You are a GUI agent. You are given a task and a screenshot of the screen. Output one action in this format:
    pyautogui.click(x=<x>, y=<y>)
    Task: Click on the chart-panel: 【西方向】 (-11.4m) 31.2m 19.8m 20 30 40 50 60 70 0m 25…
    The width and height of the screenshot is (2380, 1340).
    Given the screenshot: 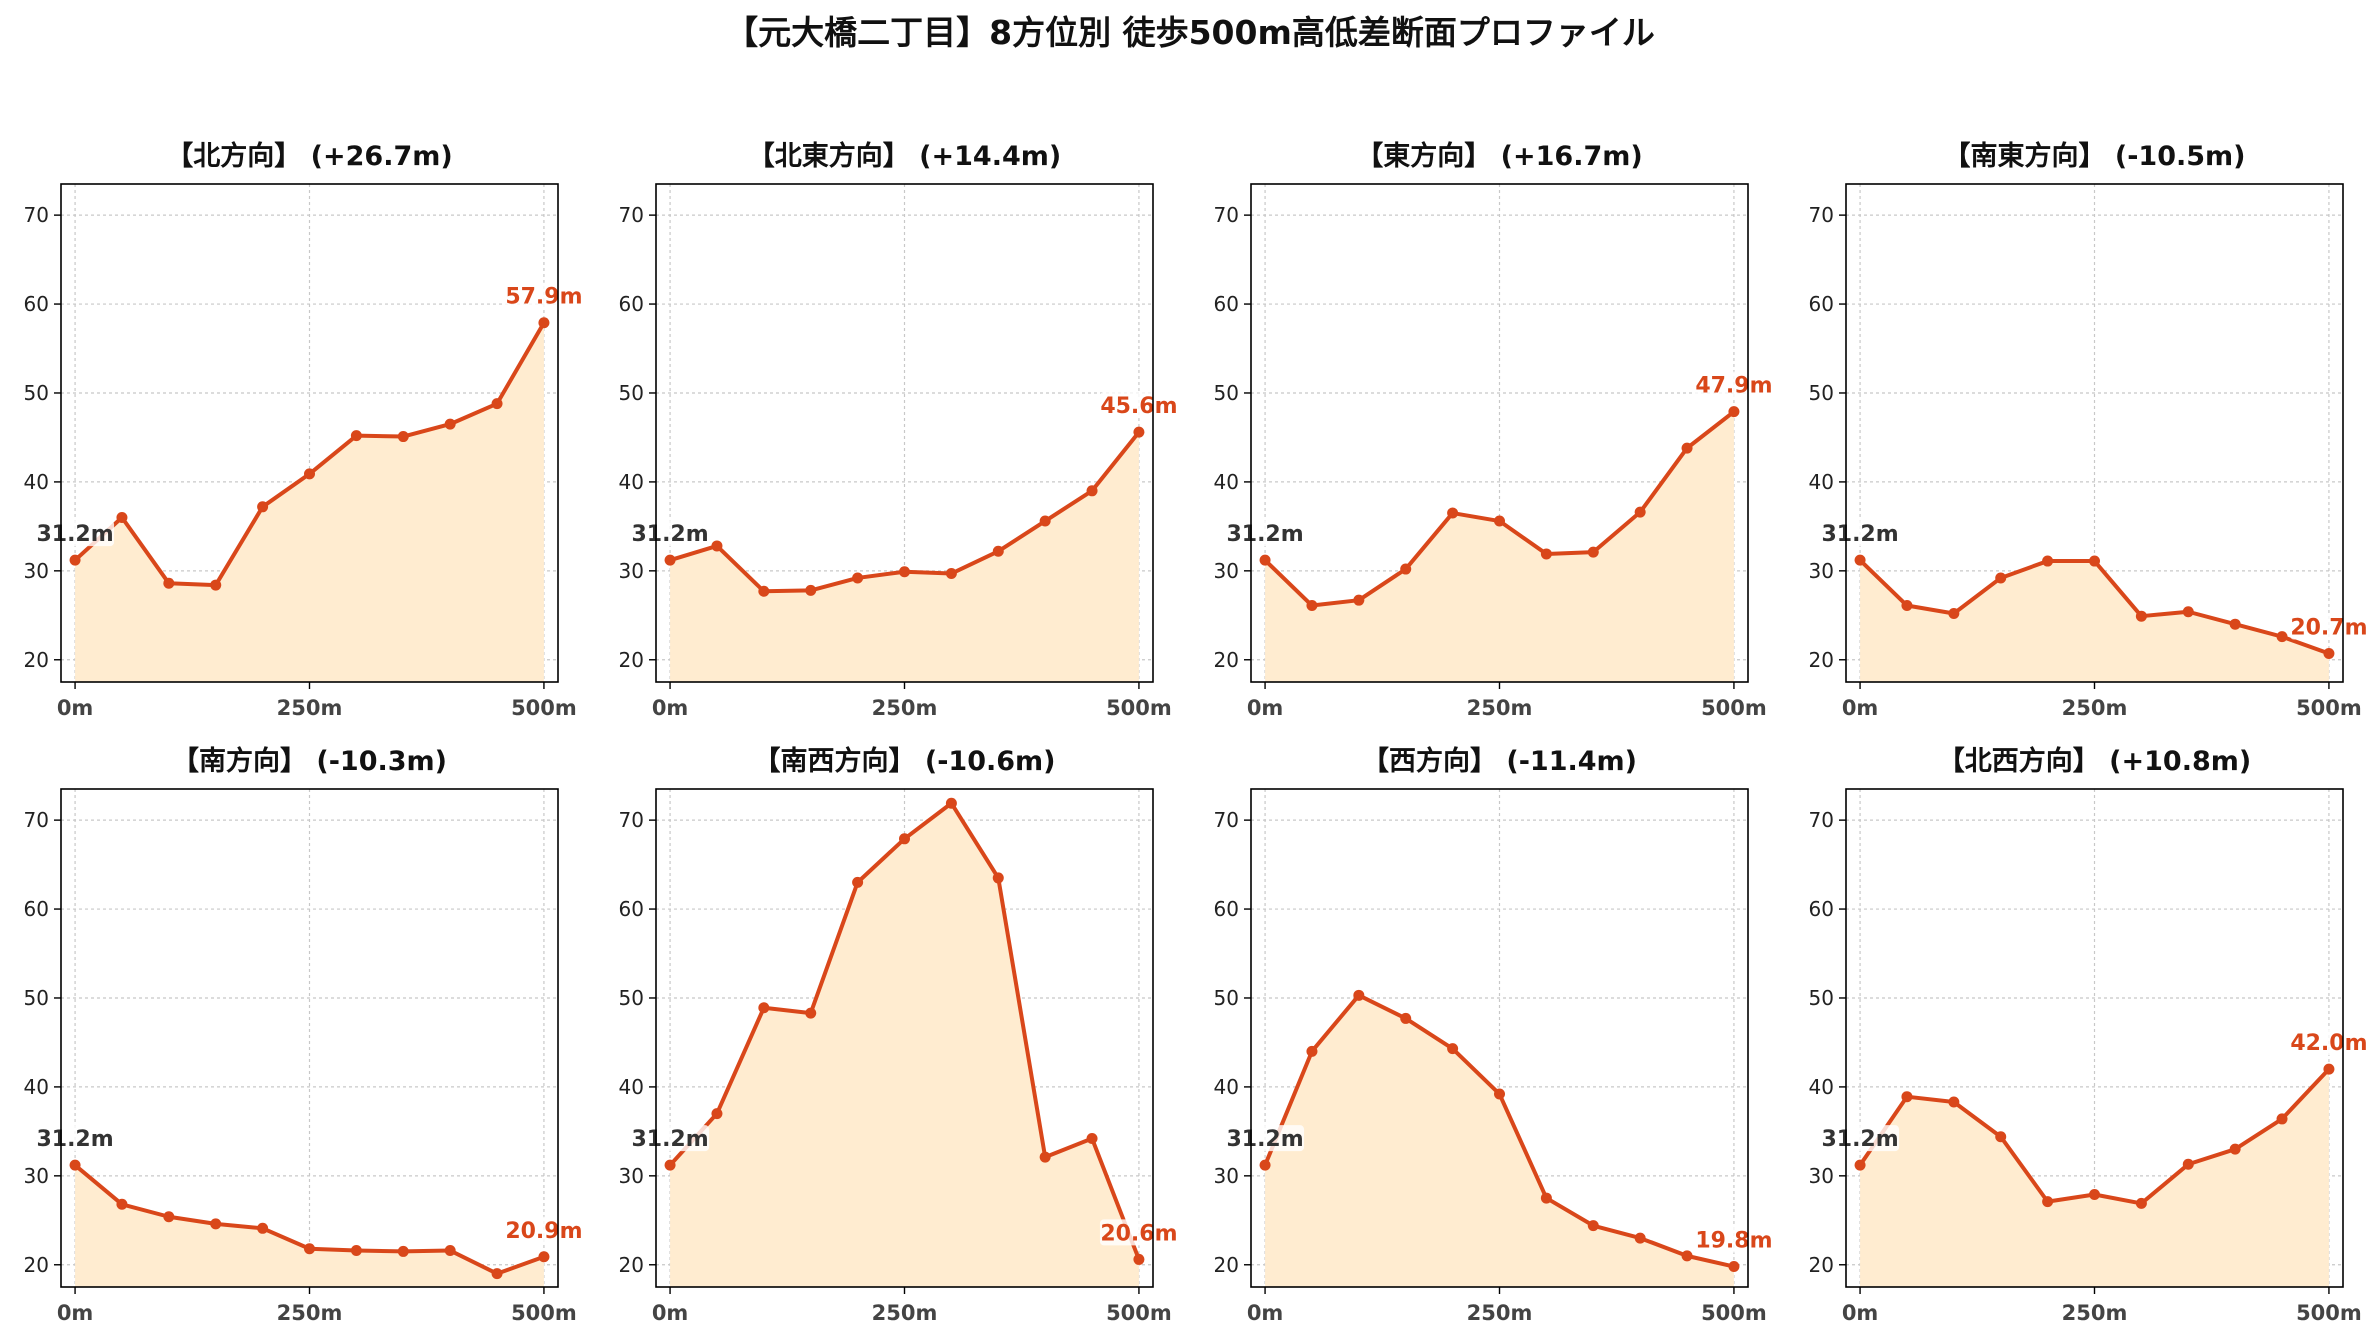 What is the action you would take?
    pyautogui.click(x=1493, y=1035)
    